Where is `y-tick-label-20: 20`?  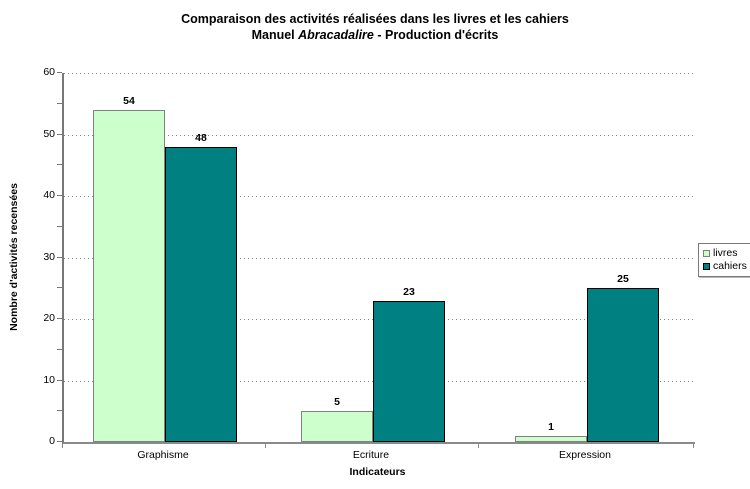 y-tick-label-20: 20 is located at coordinates (49, 318).